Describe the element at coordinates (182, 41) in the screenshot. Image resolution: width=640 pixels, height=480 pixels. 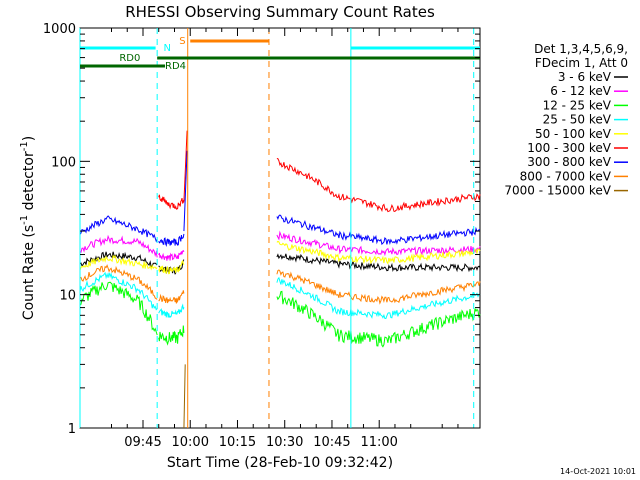
I see `flag-label: S` at that location.